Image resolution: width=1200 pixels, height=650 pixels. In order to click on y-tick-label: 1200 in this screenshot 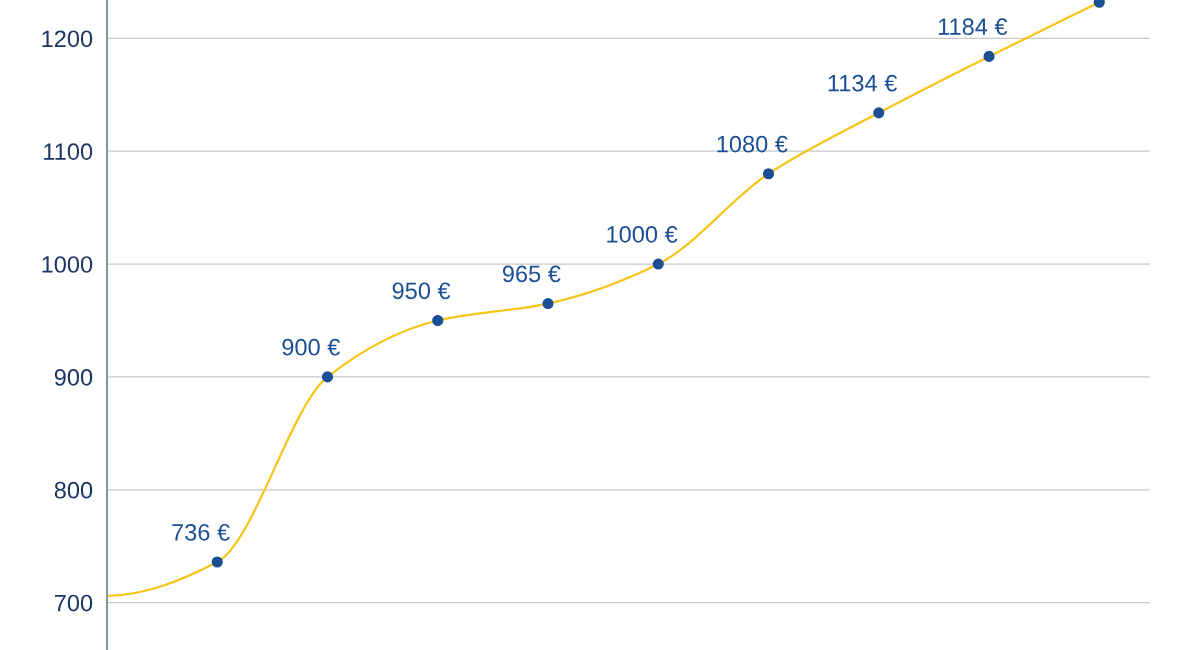, I will do `click(67, 39)`.